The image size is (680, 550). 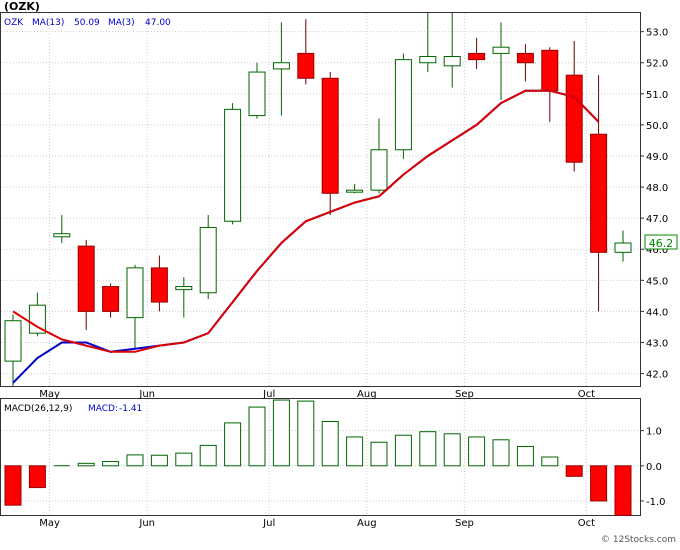 I want to click on legend-ma13-label: MA(13), so click(x=48, y=23).